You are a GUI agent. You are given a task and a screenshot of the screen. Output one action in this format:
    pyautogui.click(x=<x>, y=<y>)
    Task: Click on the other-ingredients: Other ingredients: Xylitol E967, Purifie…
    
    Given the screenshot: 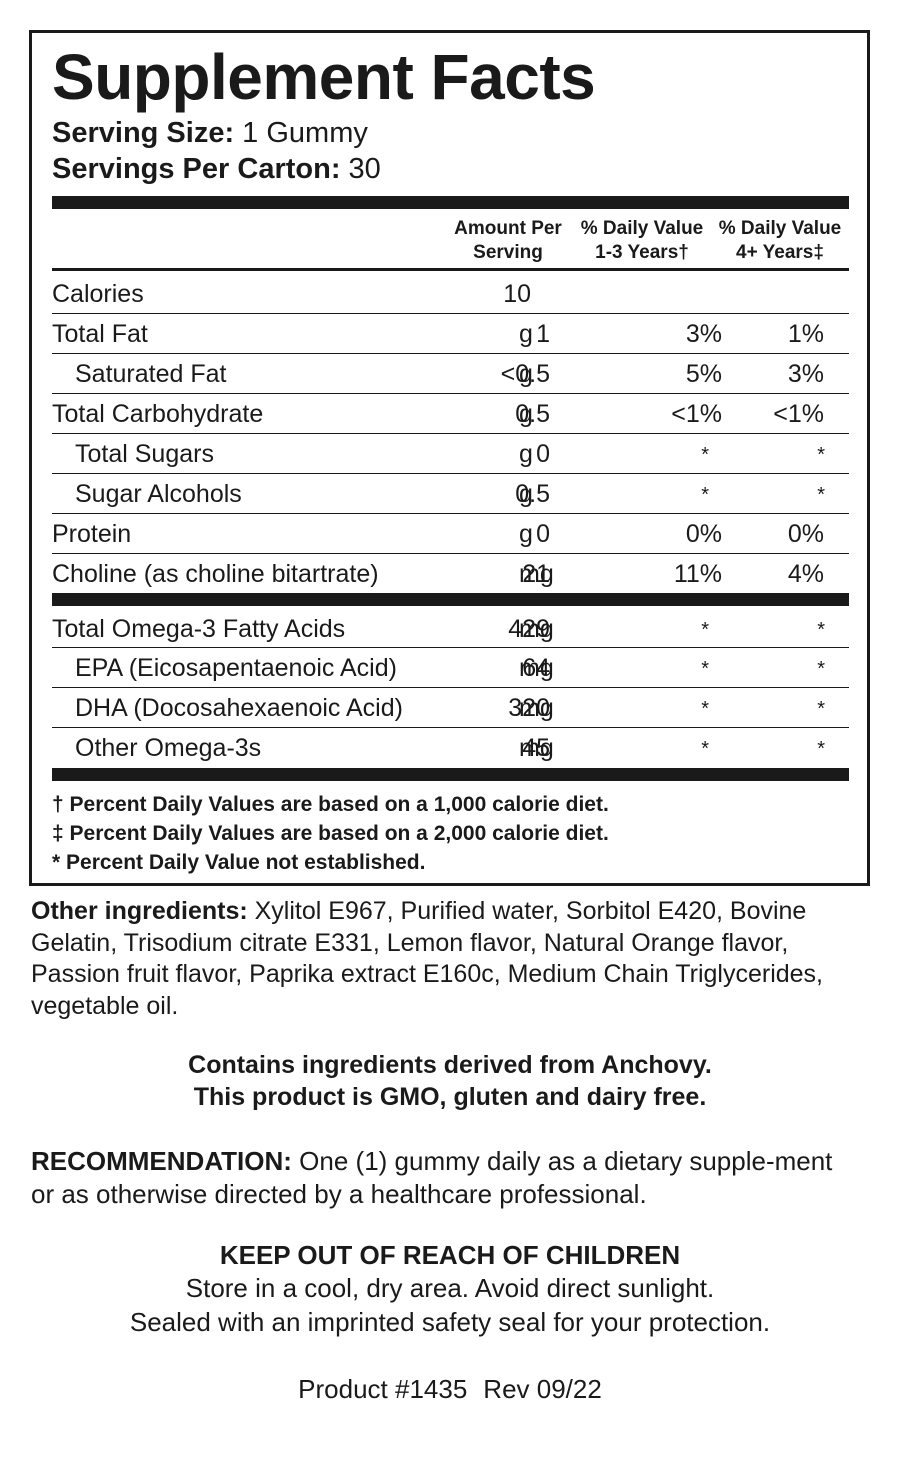 What is the action you would take?
    pyautogui.click(x=456, y=959)
    